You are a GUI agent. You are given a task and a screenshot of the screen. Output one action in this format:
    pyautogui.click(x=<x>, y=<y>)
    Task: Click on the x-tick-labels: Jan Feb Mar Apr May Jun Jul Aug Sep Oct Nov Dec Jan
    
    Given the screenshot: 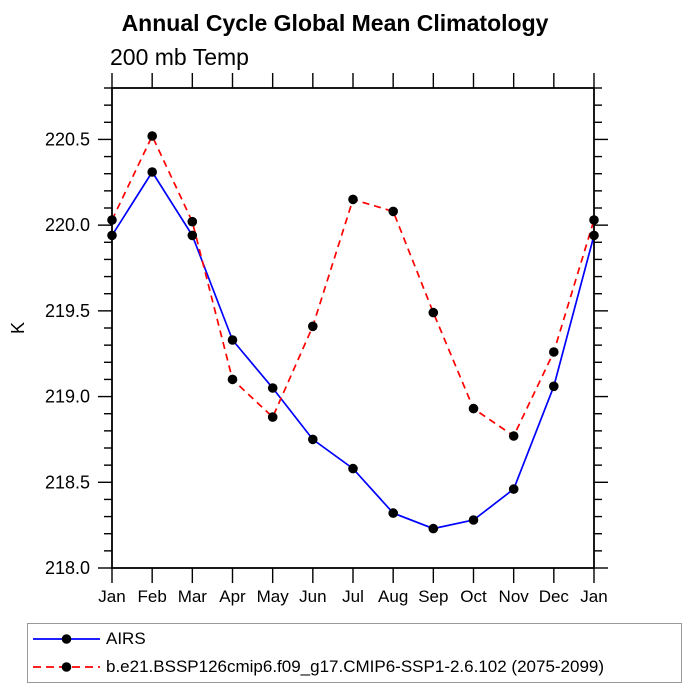 What is the action you would take?
    pyautogui.click(x=352, y=596)
    